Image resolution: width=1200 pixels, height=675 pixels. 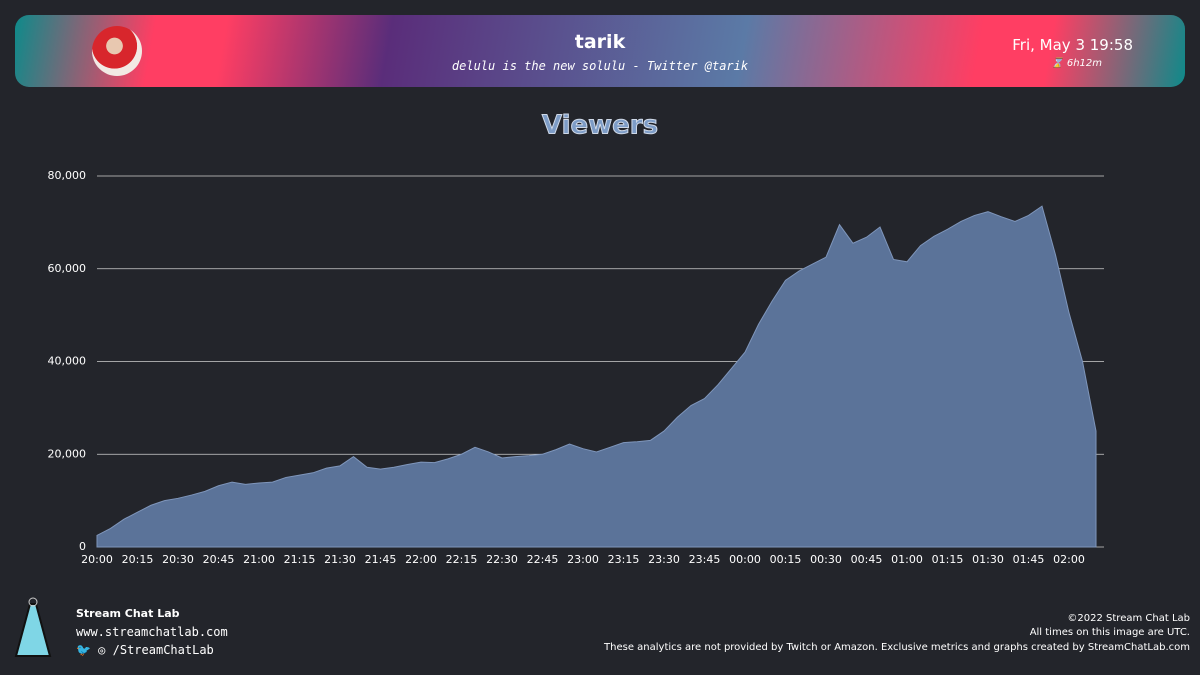 I want to click on x-tick-label: 20:45, so click(x=219, y=559).